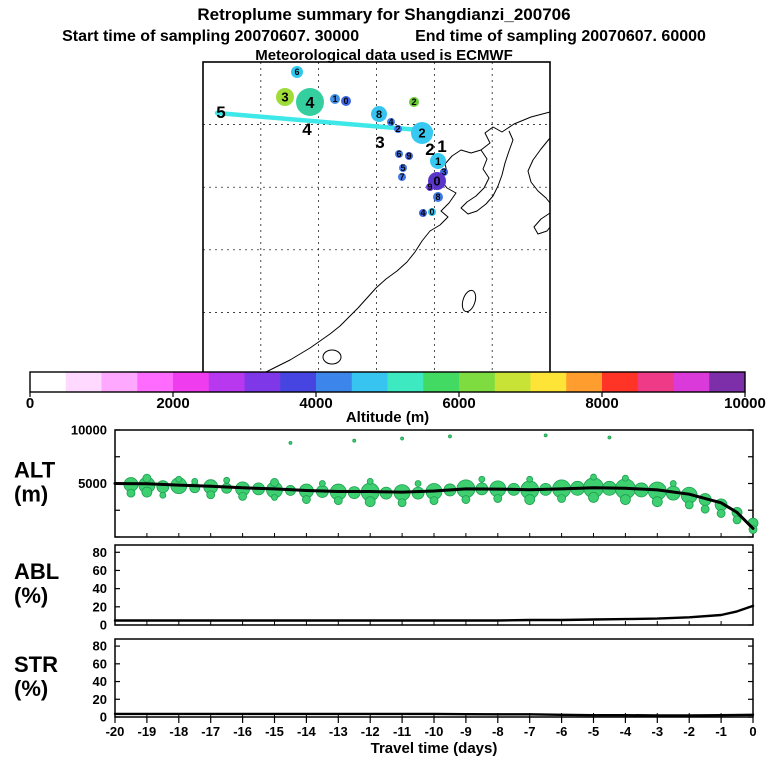 Image resolution: width=768 pixels, height=768 pixels. I want to click on end-time-label: End time of sampling 20070607. 60000, so click(560, 36).